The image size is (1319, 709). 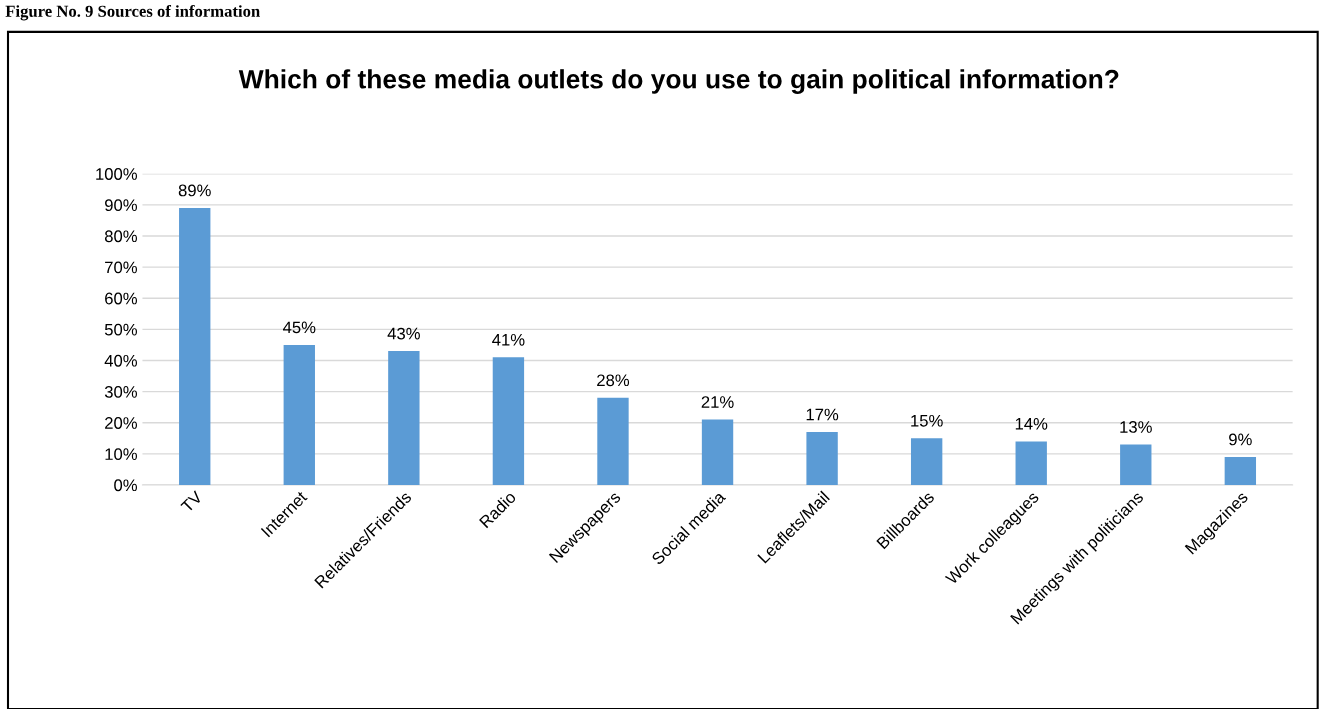 What do you see at coordinates (678, 81) in the screenshot?
I see `chart-title: Which of these media outlets do you use to gain political information?` at bounding box center [678, 81].